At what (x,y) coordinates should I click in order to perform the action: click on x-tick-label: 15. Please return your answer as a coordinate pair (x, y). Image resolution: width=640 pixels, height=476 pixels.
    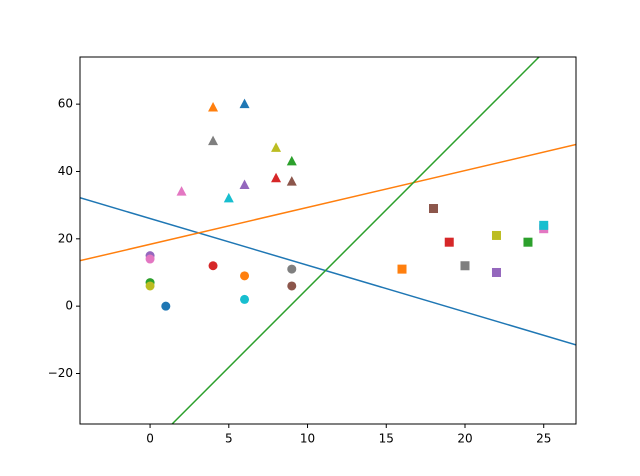
    Looking at the image, I should click on (386, 439).